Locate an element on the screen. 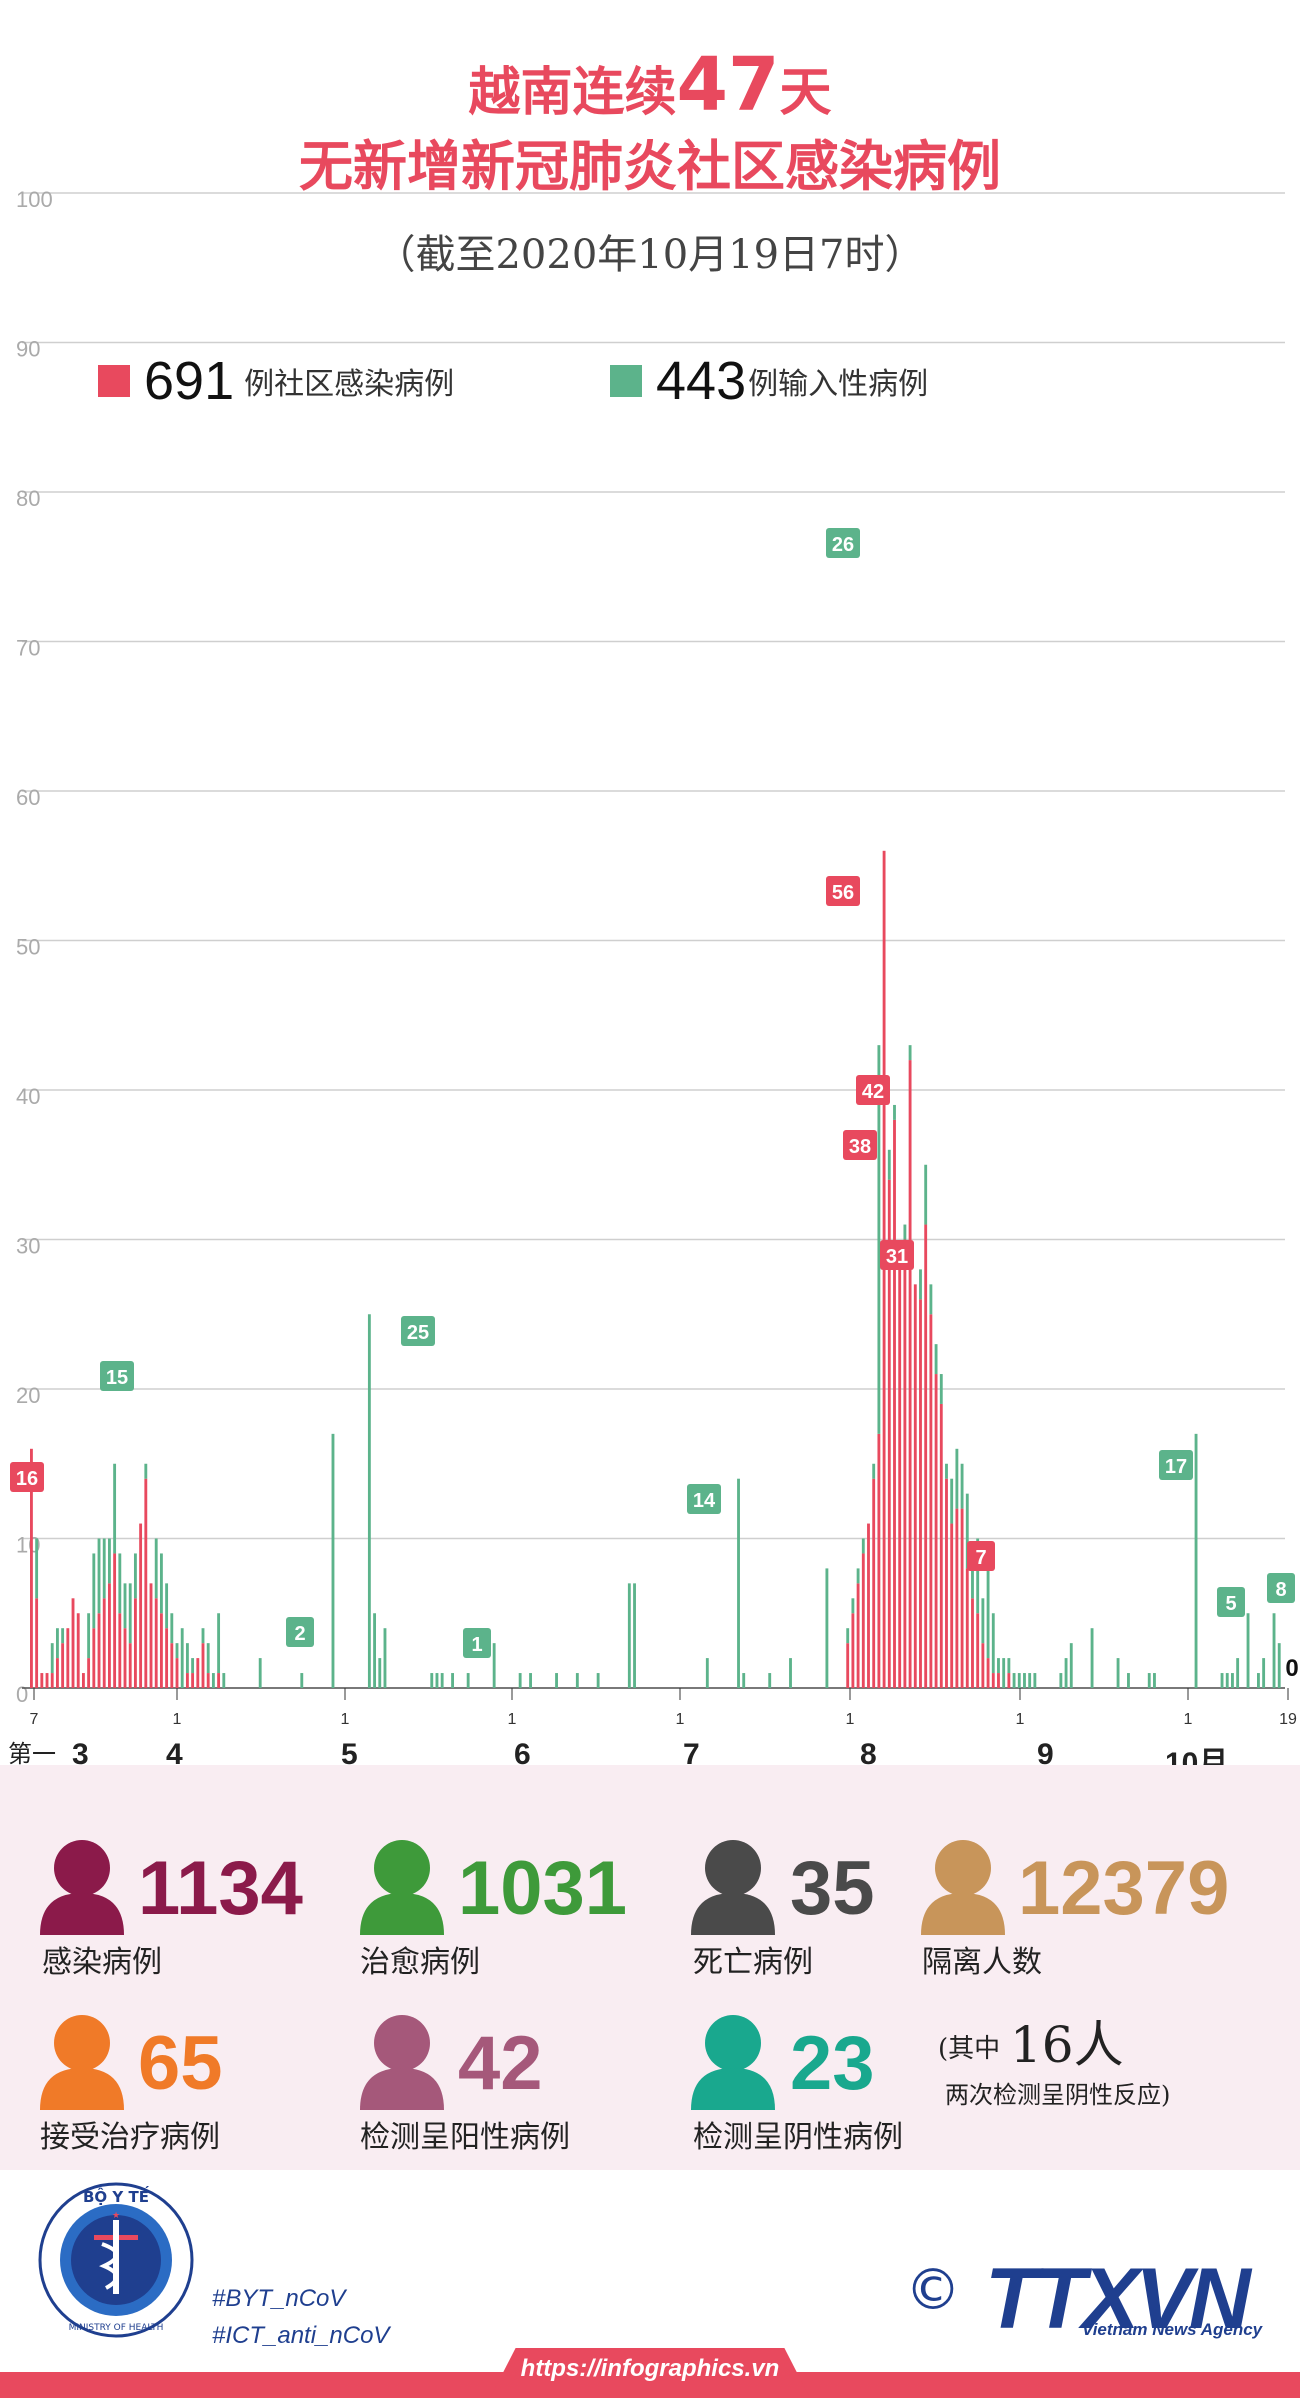  data-label: 14 is located at coordinates (704, 1501).